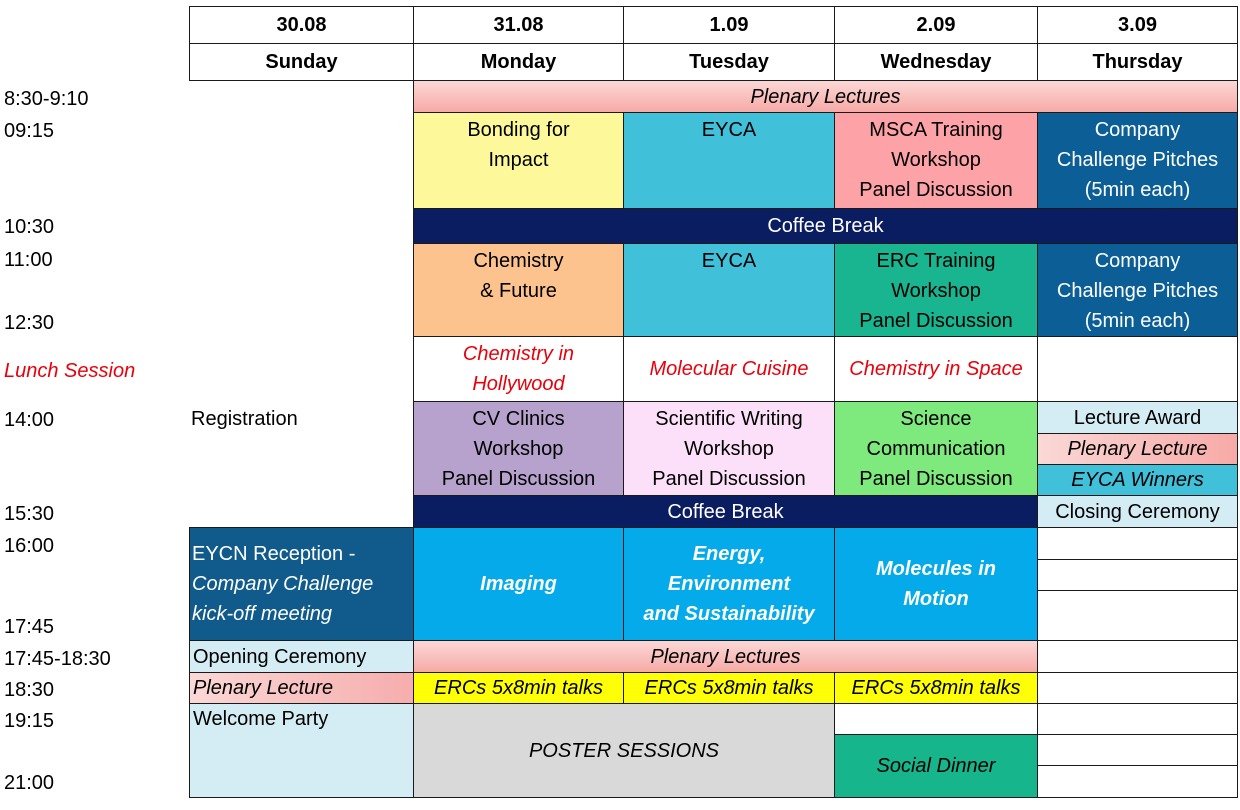 The width and height of the screenshot is (1240, 810). Describe the element at coordinates (936, 160) in the screenshot. I see `msca-training-workshop: MSCA Training Workshop Panel Discussion` at that location.